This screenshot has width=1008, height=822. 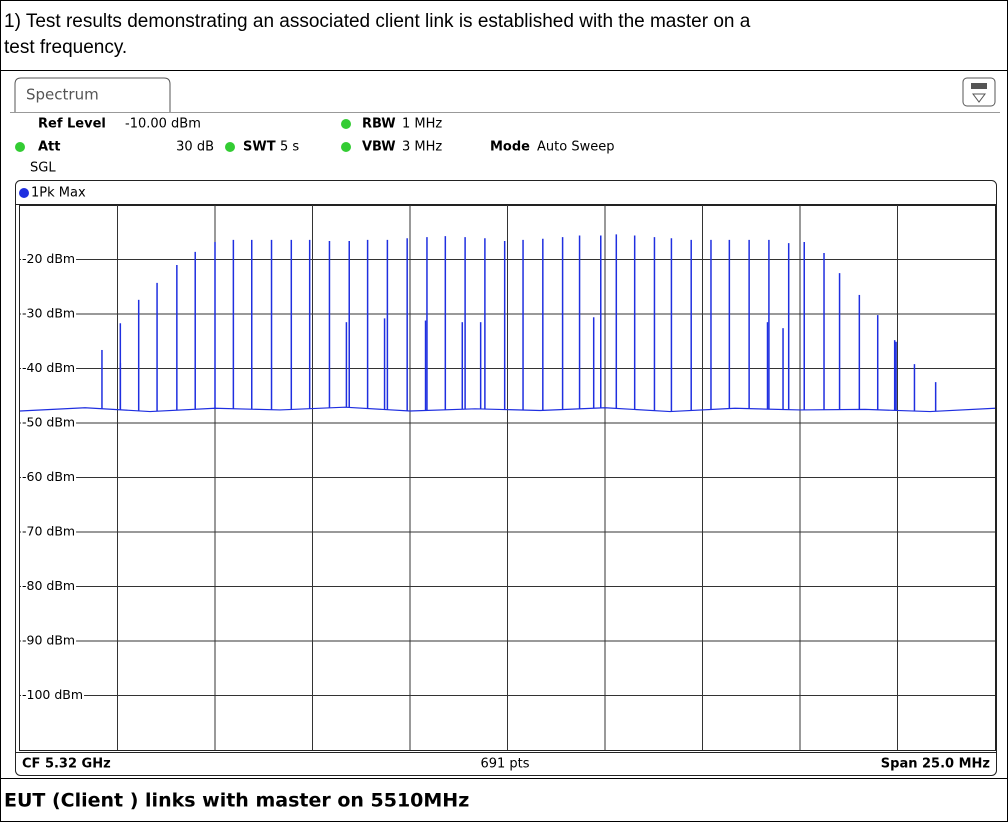 I want to click on y-tick-label: -40 dBm, so click(x=48, y=367).